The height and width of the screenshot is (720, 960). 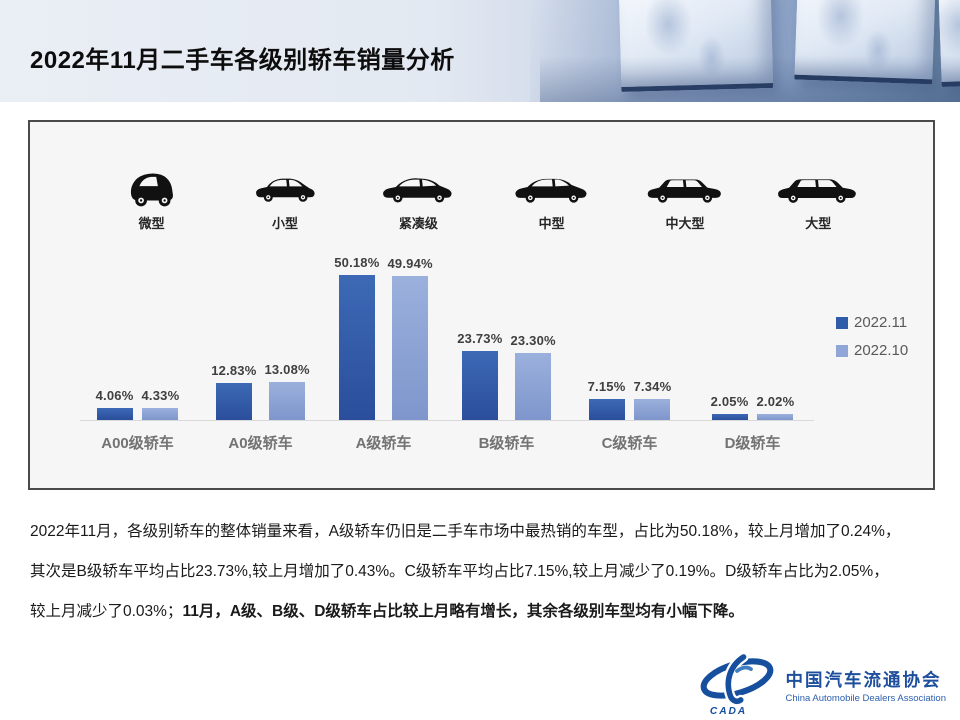 I want to click on bar-value-label: 7.15%, so click(x=606, y=387).